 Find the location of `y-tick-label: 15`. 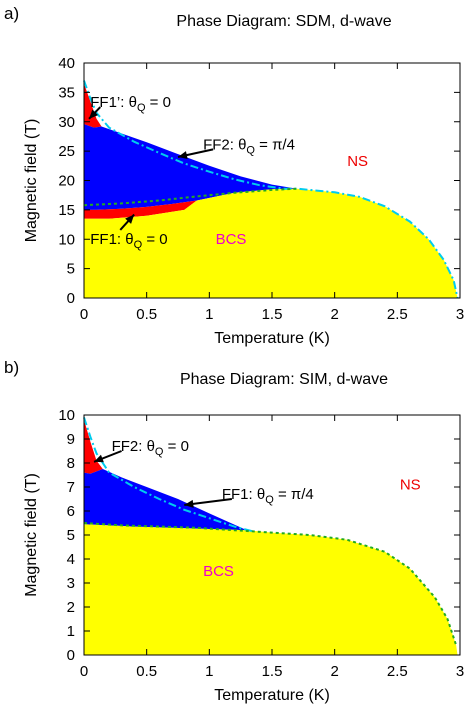

y-tick-label: 15 is located at coordinates (66, 210).